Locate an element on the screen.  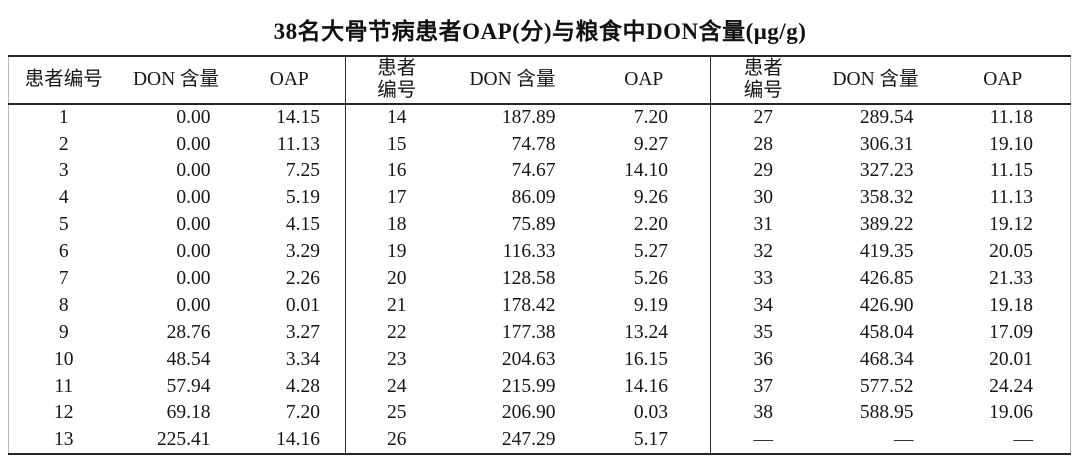
table-title: 38名大骨节病患者OAP(分)与粮食中DON含量(μg/g) is located at coordinates (540, 31).